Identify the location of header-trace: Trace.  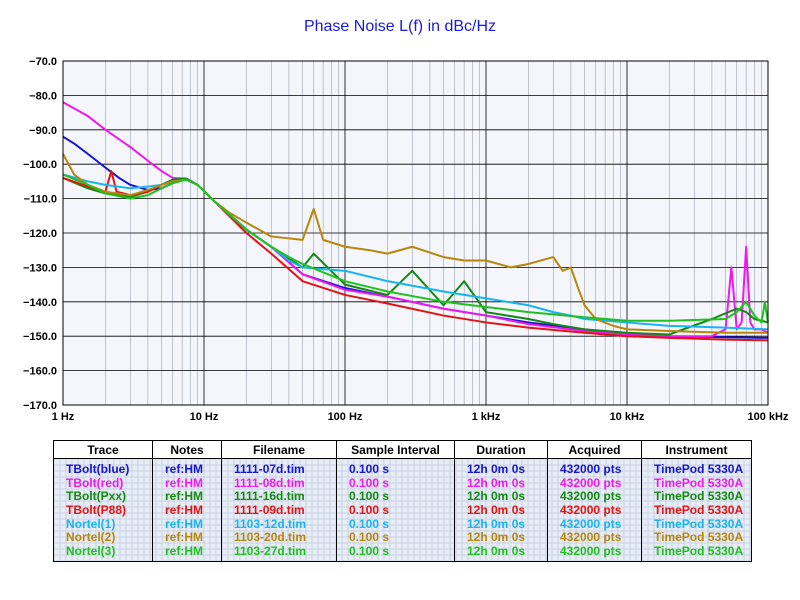
(103, 449).